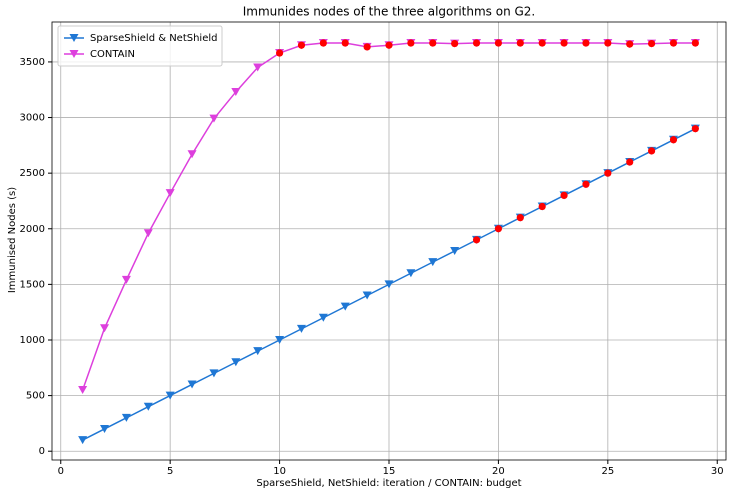 This screenshot has width=730, height=500. Describe the element at coordinates (42, 451) in the screenshot. I see `y-tick-label: 0` at that location.